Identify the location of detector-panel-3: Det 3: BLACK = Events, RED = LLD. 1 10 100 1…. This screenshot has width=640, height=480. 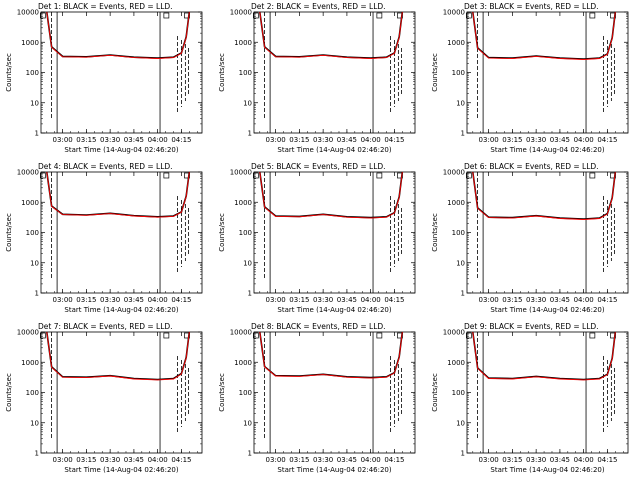
(532, 80).